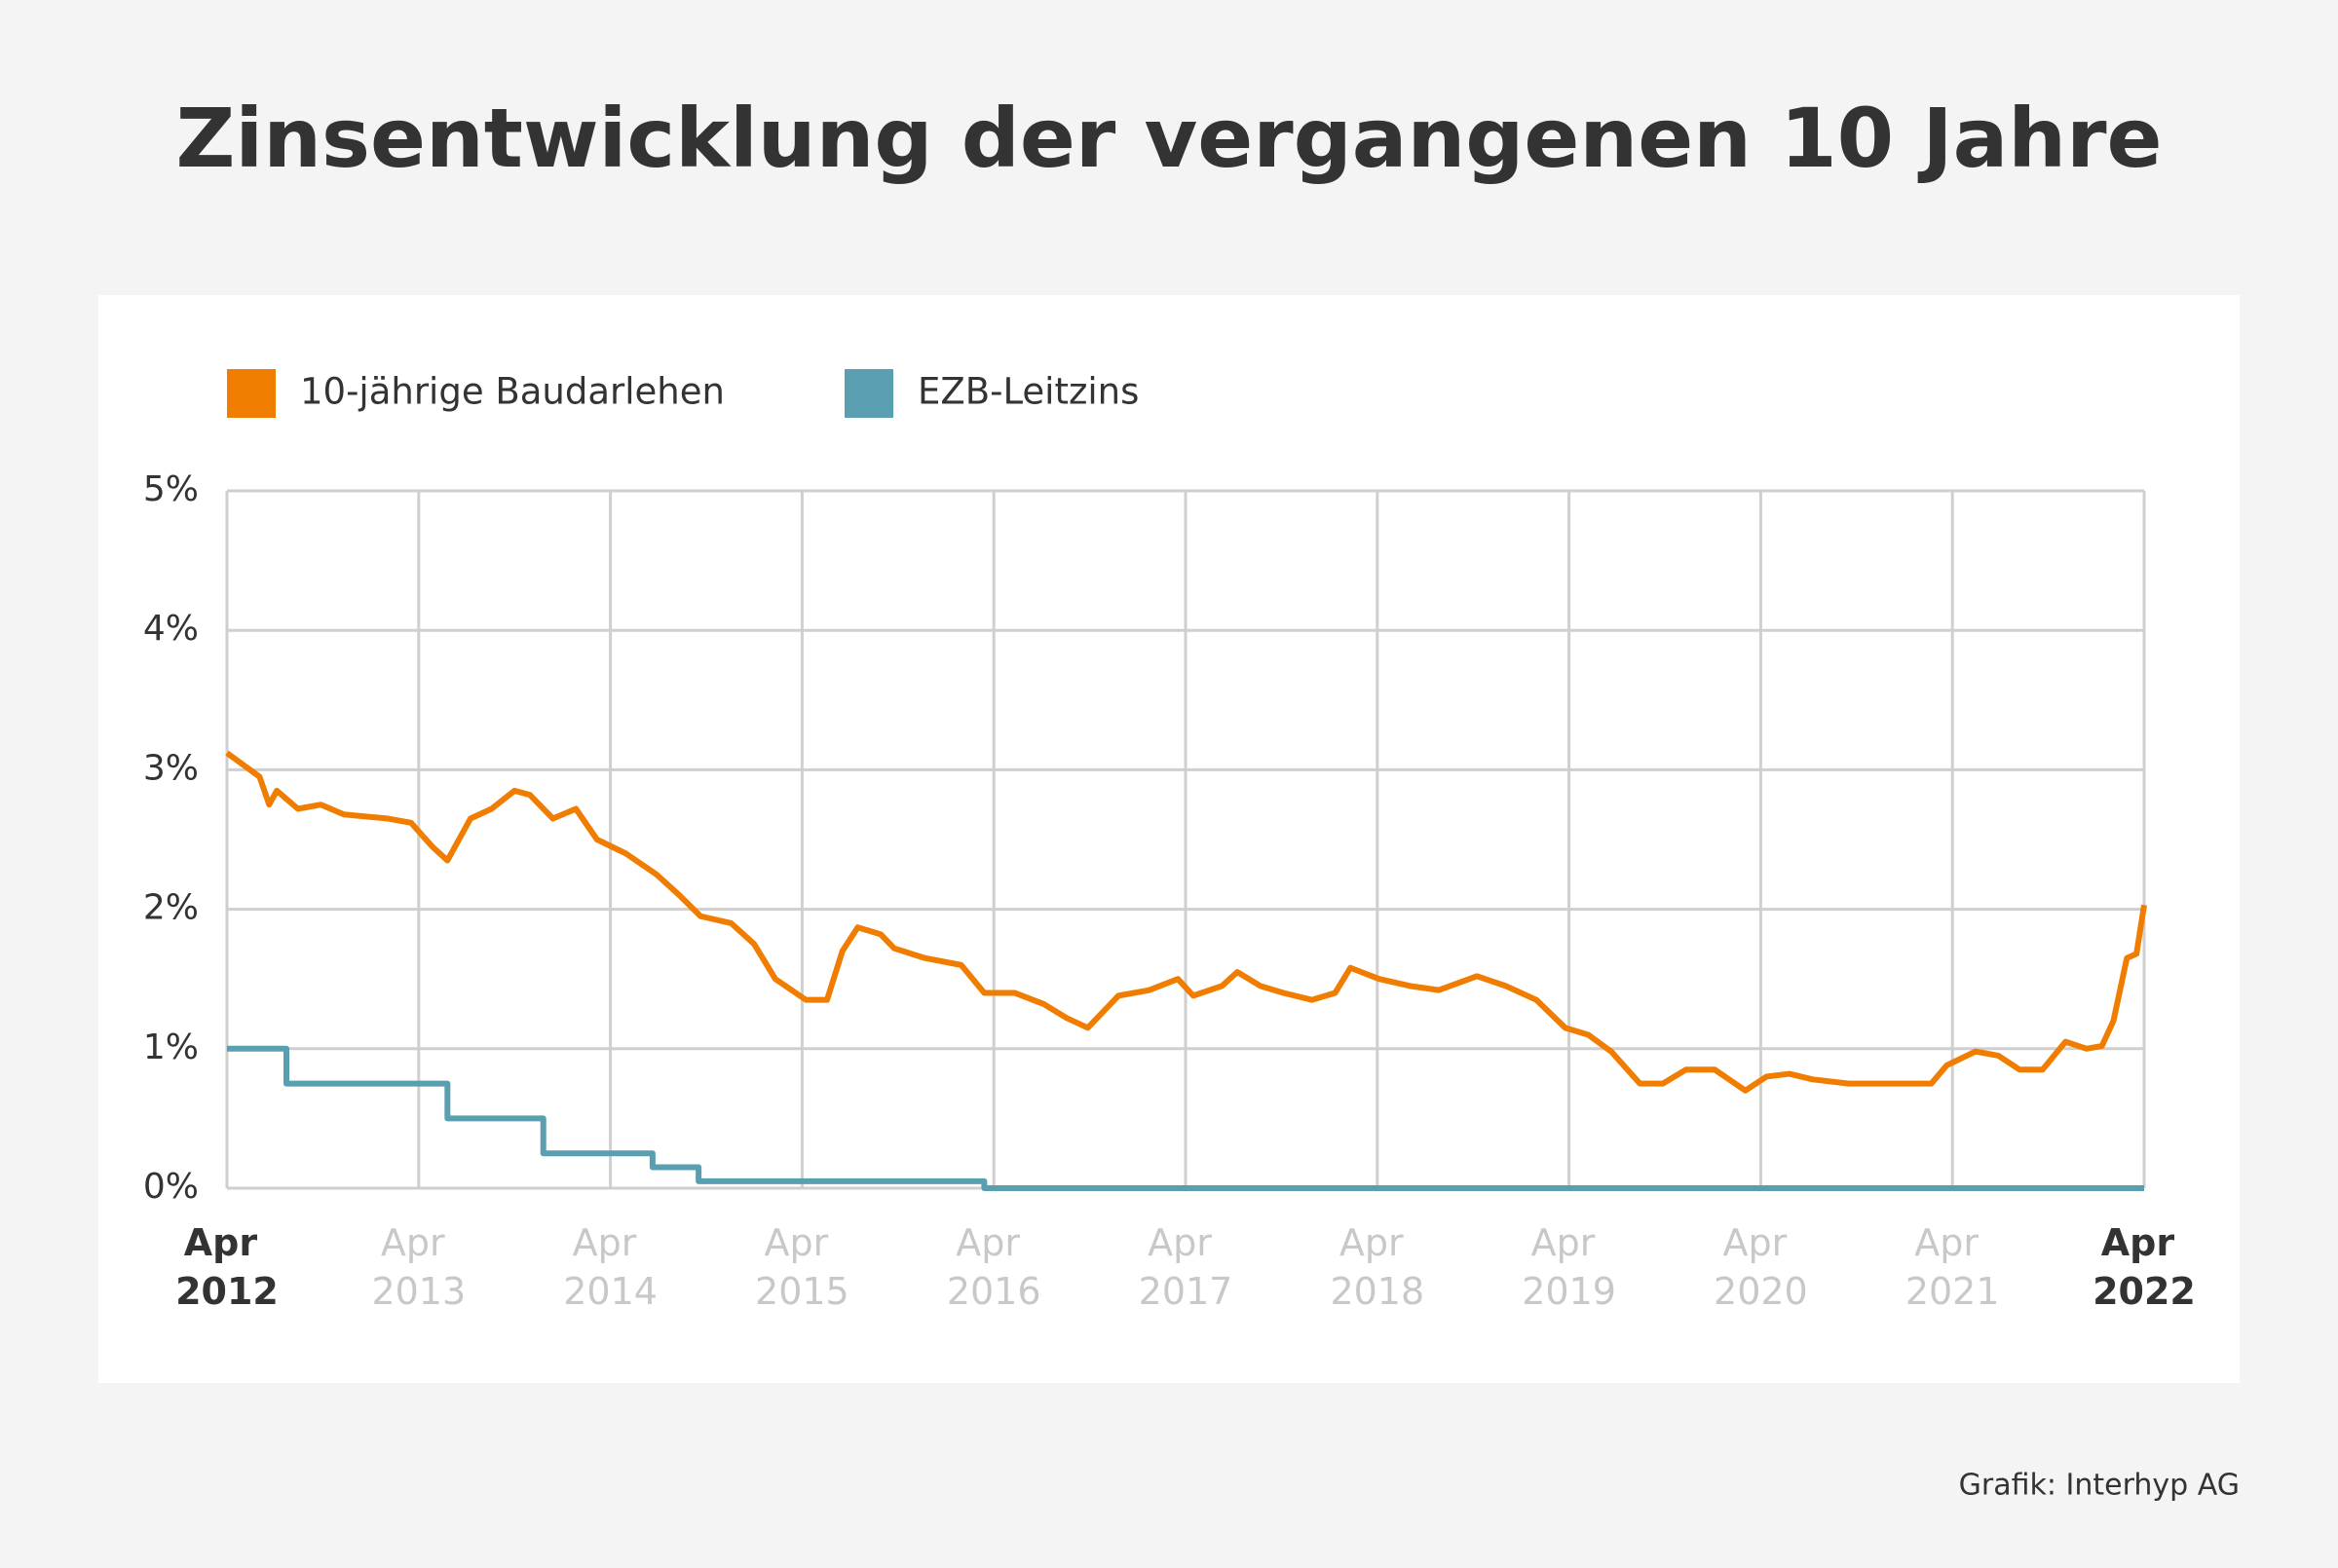  I want to click on chart-title: Zinsentwicklung der vergangenen 10 Jahre, so click(1169, 138).